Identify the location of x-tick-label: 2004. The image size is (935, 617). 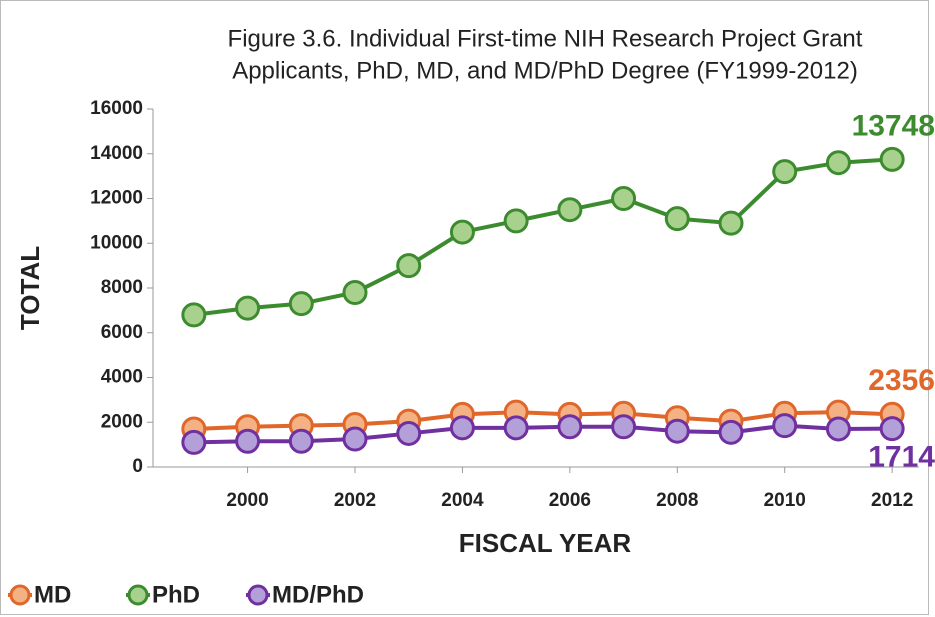
(462, 500).